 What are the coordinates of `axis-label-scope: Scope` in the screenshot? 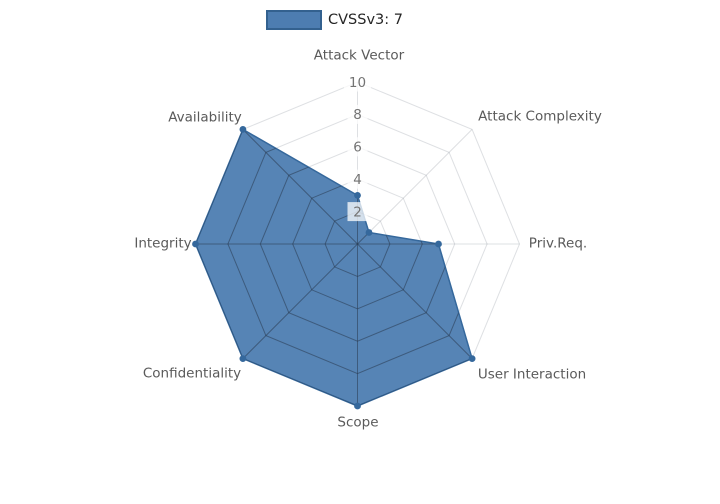 It's located at (357, 423).